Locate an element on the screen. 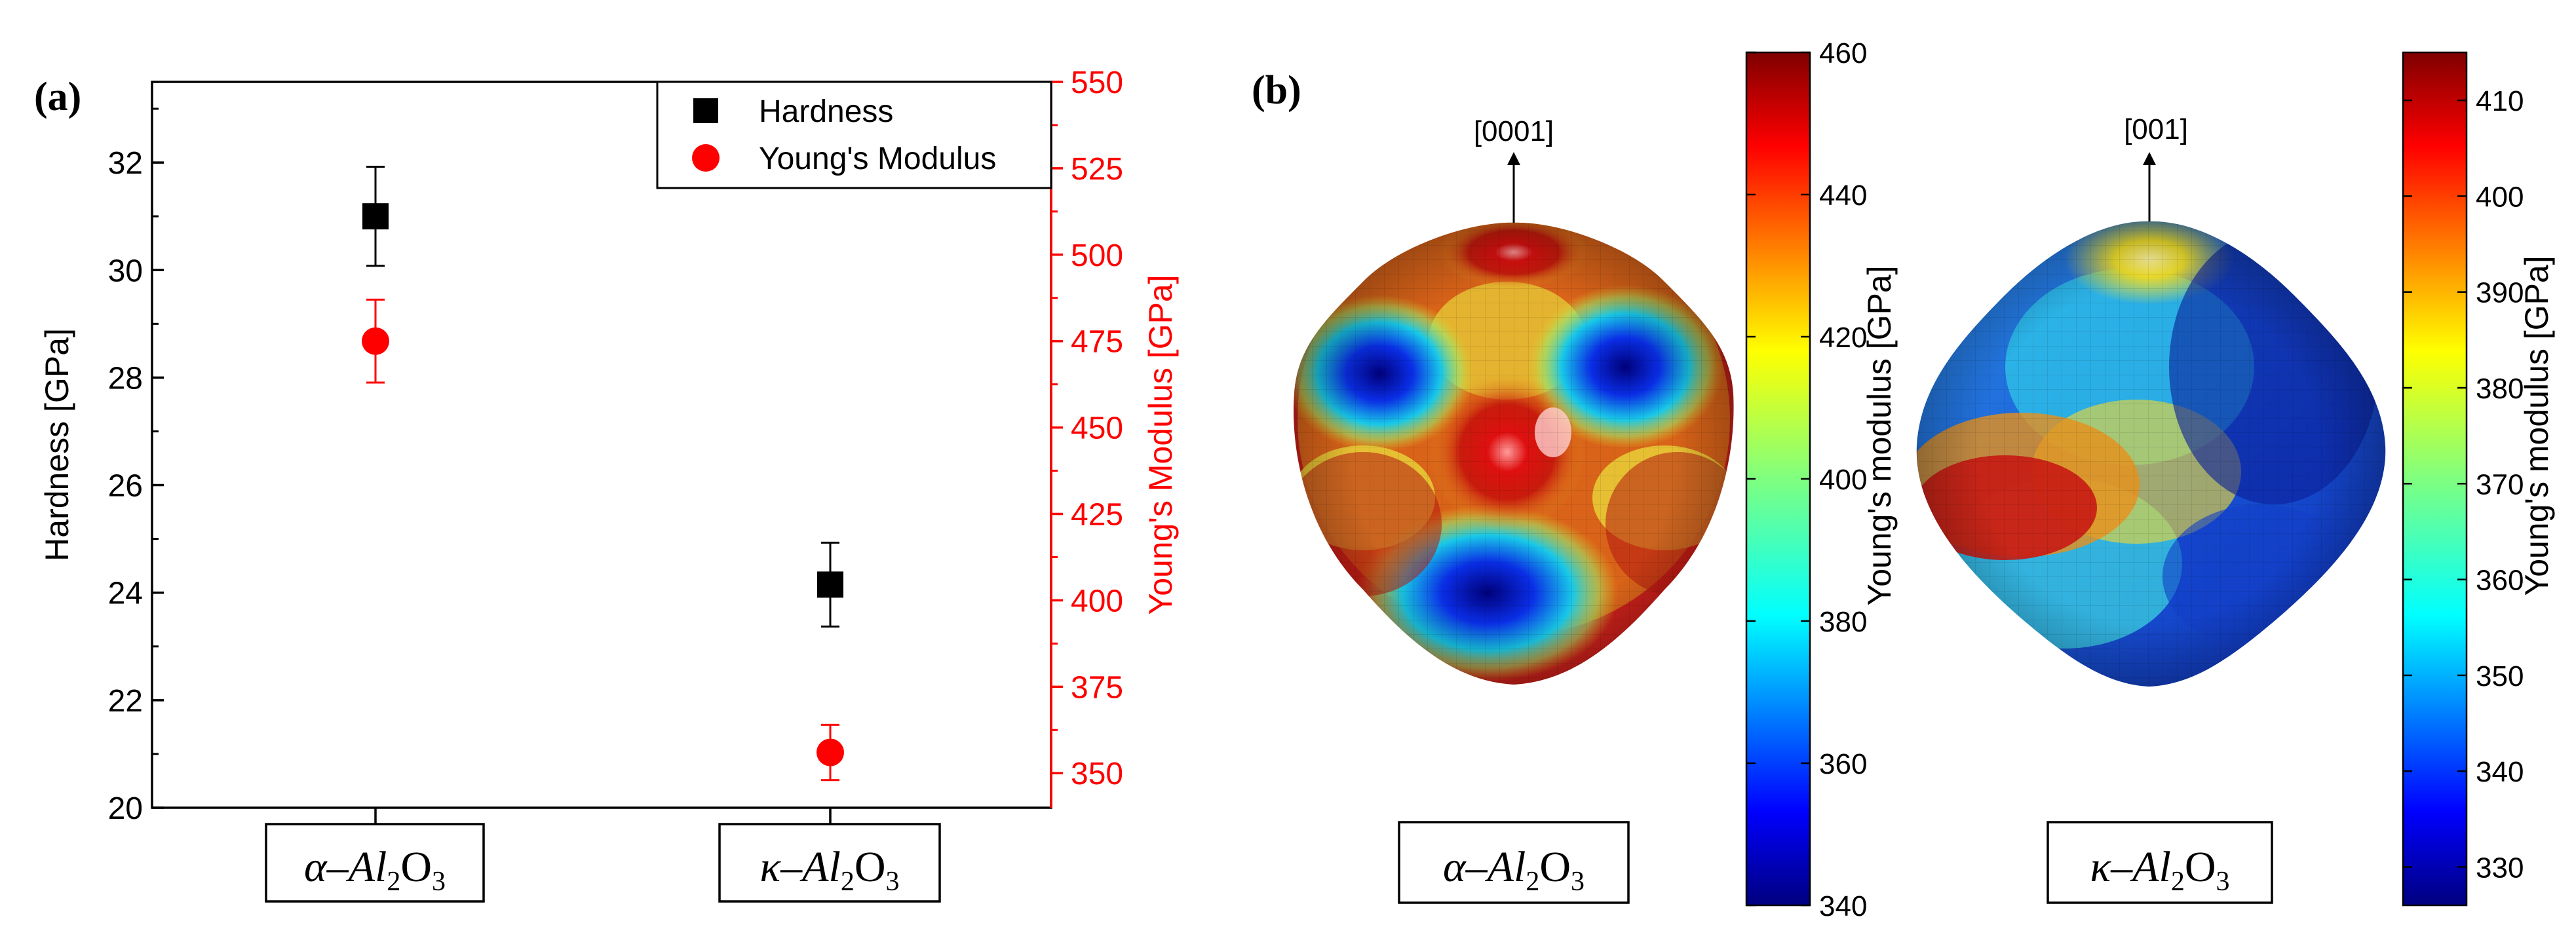  kappa-direction-label: [001] is located at coordinates (2156, 129).